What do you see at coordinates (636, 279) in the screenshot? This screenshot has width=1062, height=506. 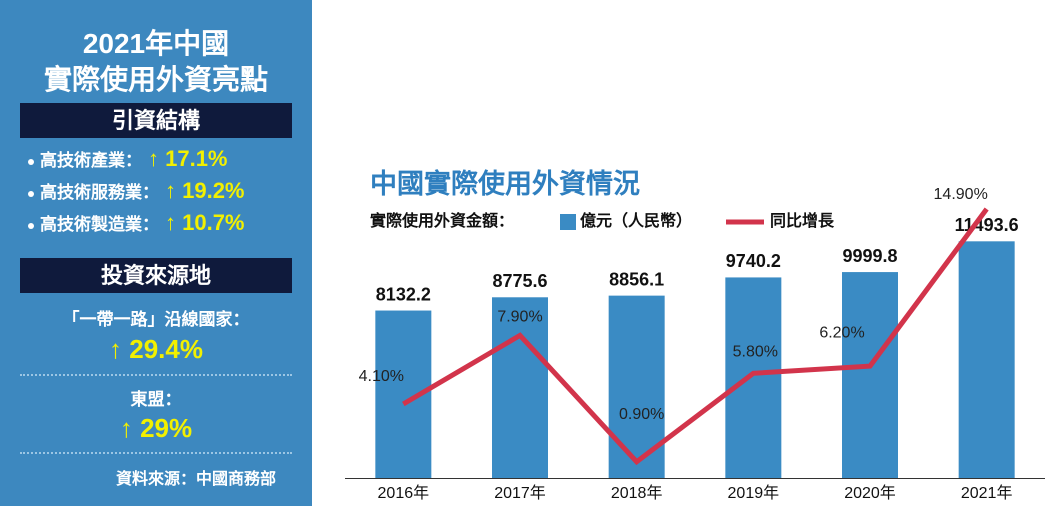 I see `bar-value-label: 8856.1` at bounding box center [636, 279].